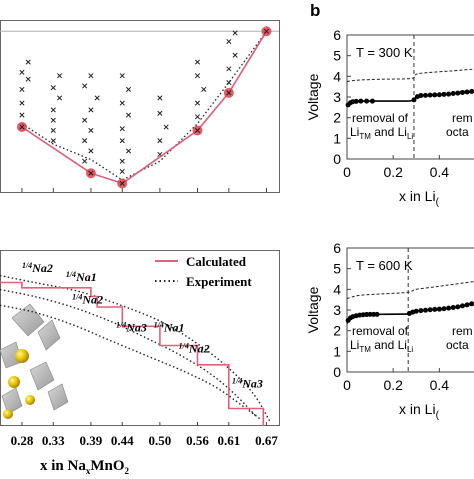 The width and height of the screenshot is (474, 479). What do you see at coordinates (216, 261) in the screenshot?
I see `legend-calculated-label: Calculated` at bounding box center [216, 261].